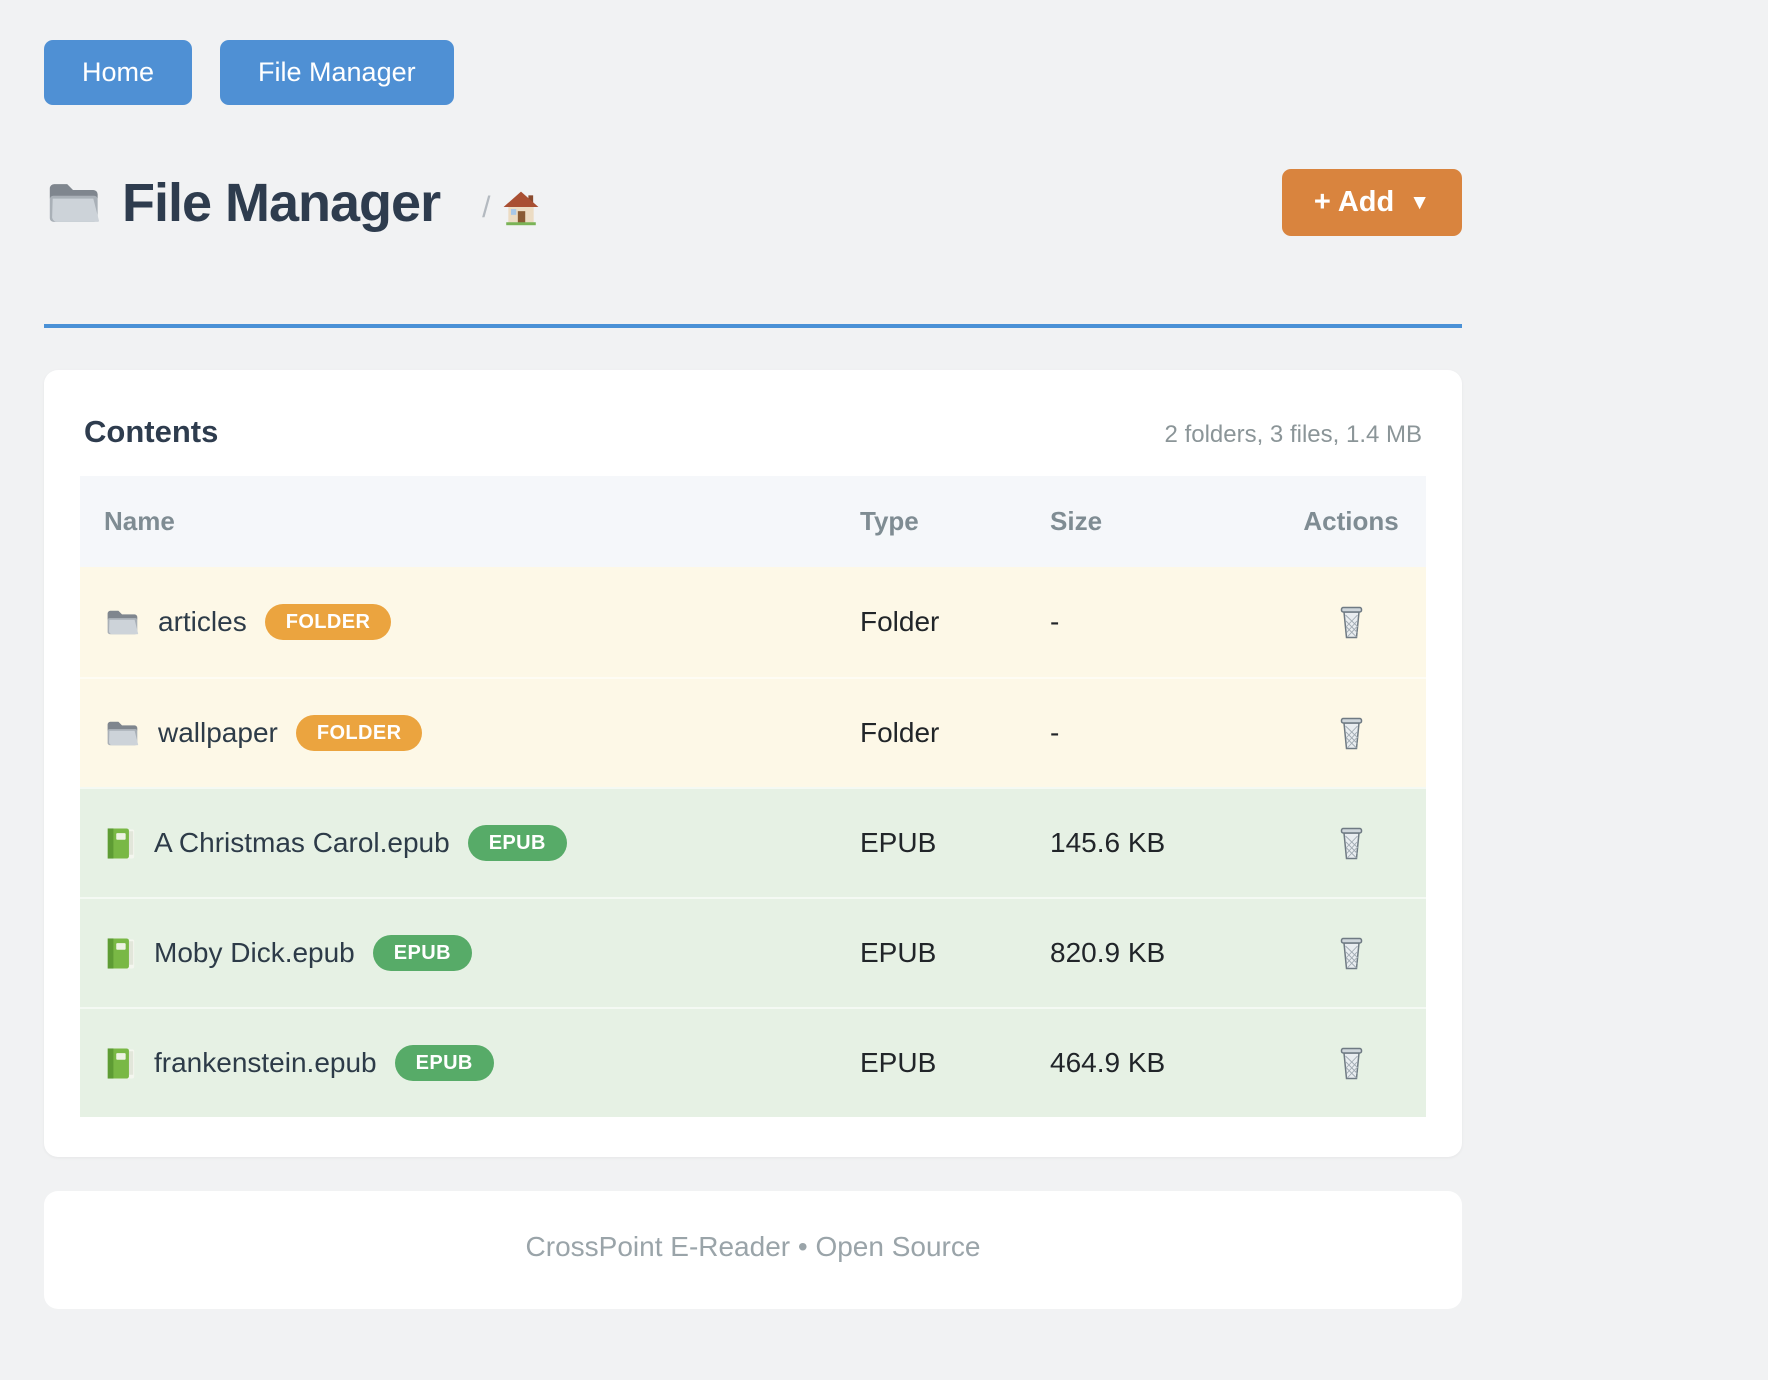 This screenshot has width=1768, height=1380. I want to click on footer: CrossPoint E-Reader • Open Source, so click(753, 1250).